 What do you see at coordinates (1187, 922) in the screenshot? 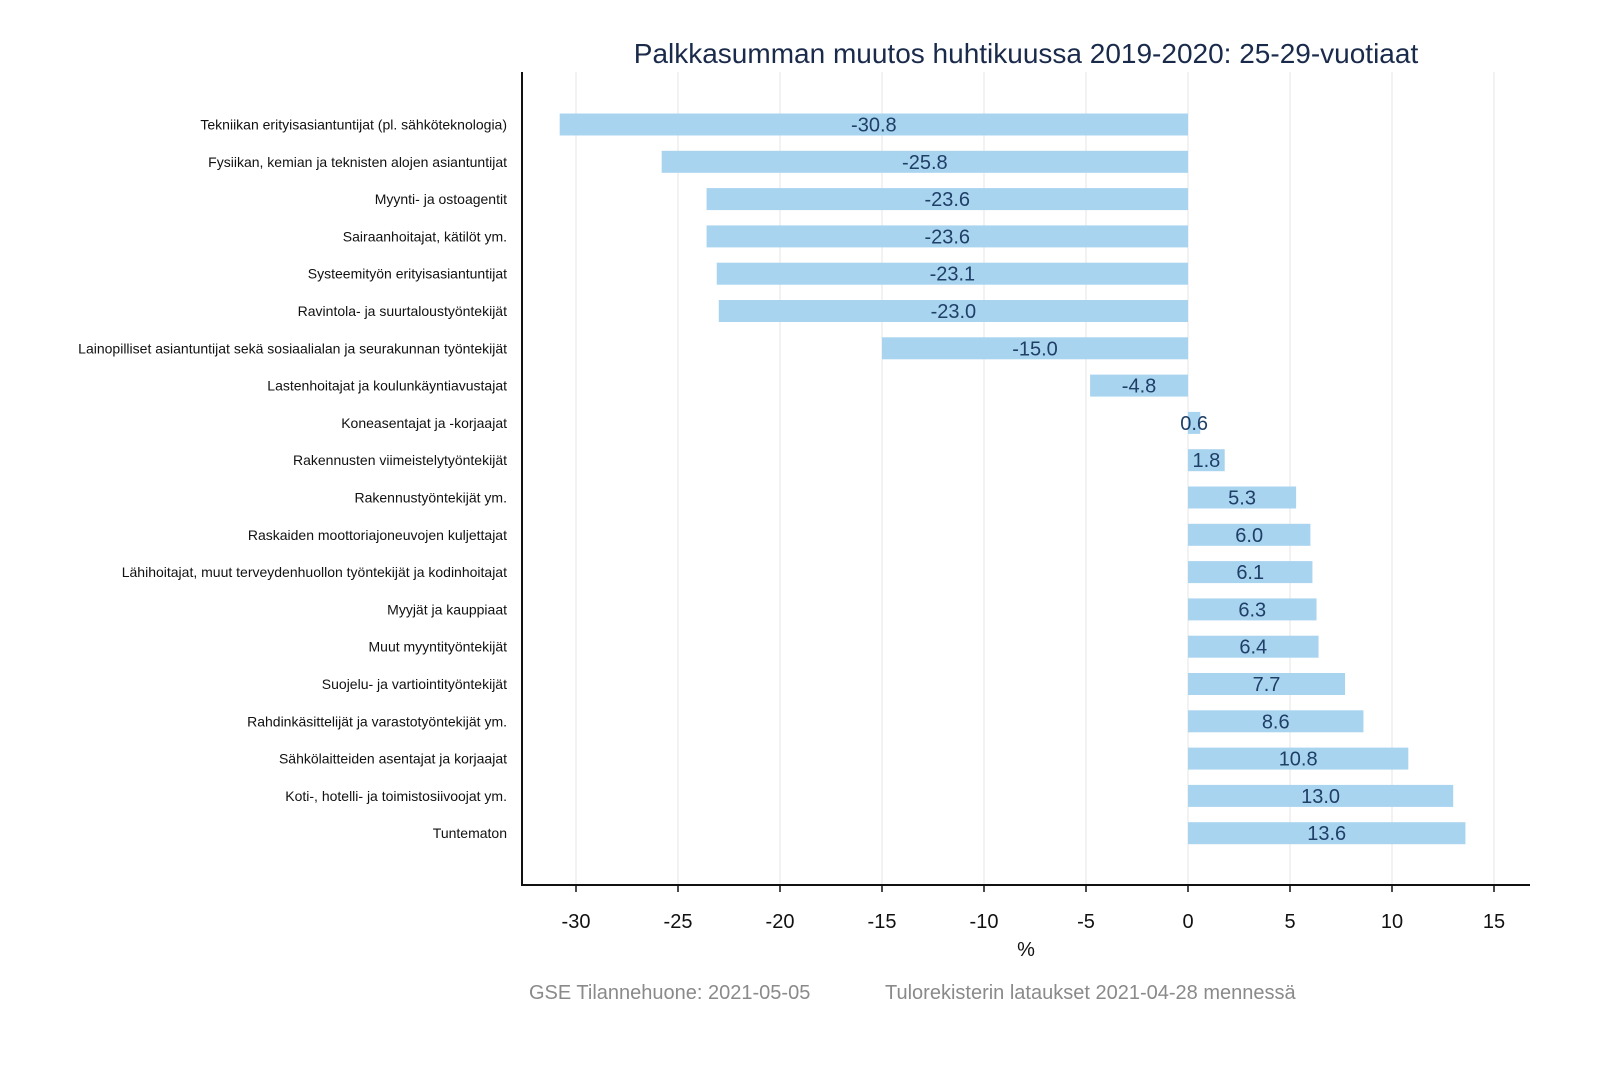
I see `x-tick-label: 0` at bounding box center [1187, 922].